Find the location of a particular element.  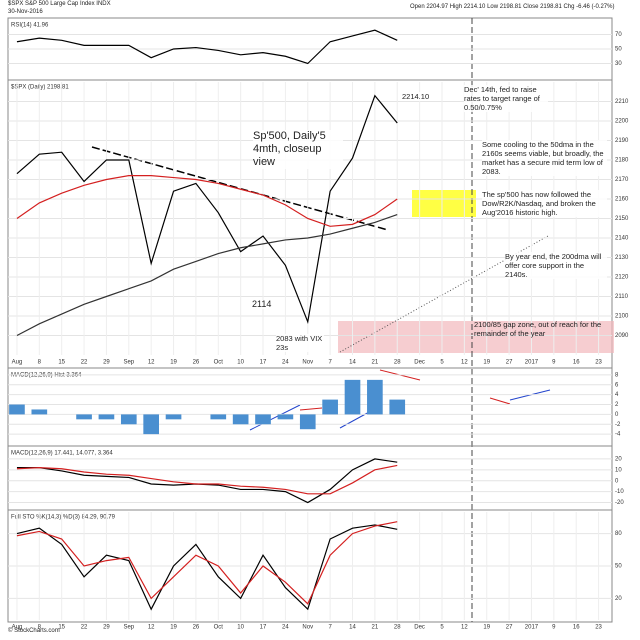

y-tick-label: 80 is located at coordinates (618, 534).